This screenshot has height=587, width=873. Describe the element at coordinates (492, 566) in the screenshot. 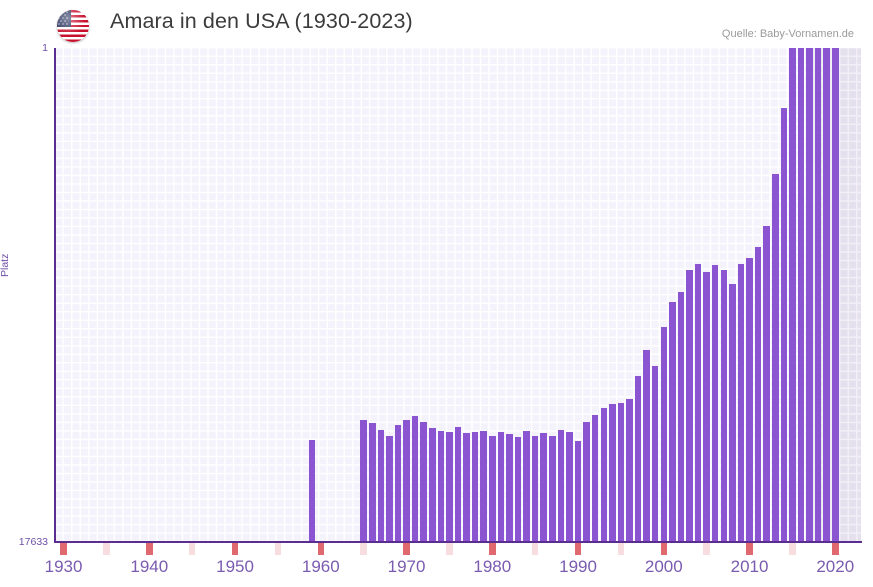

I see `x-tick-1980: 1980` at that location.